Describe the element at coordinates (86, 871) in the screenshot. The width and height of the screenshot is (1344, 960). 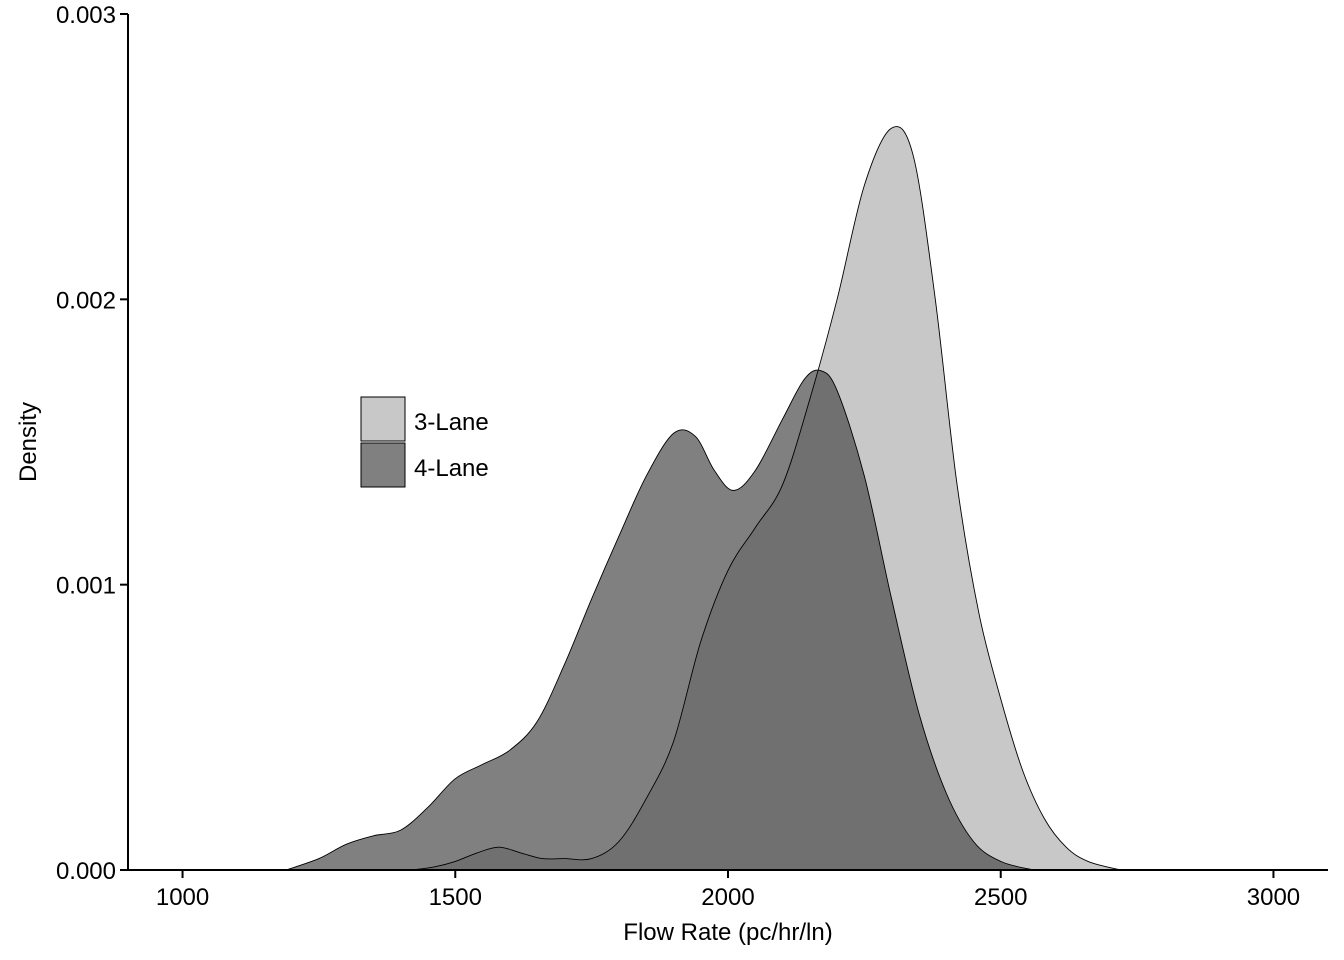
I see `y-tick-label: 0.000` at that location.